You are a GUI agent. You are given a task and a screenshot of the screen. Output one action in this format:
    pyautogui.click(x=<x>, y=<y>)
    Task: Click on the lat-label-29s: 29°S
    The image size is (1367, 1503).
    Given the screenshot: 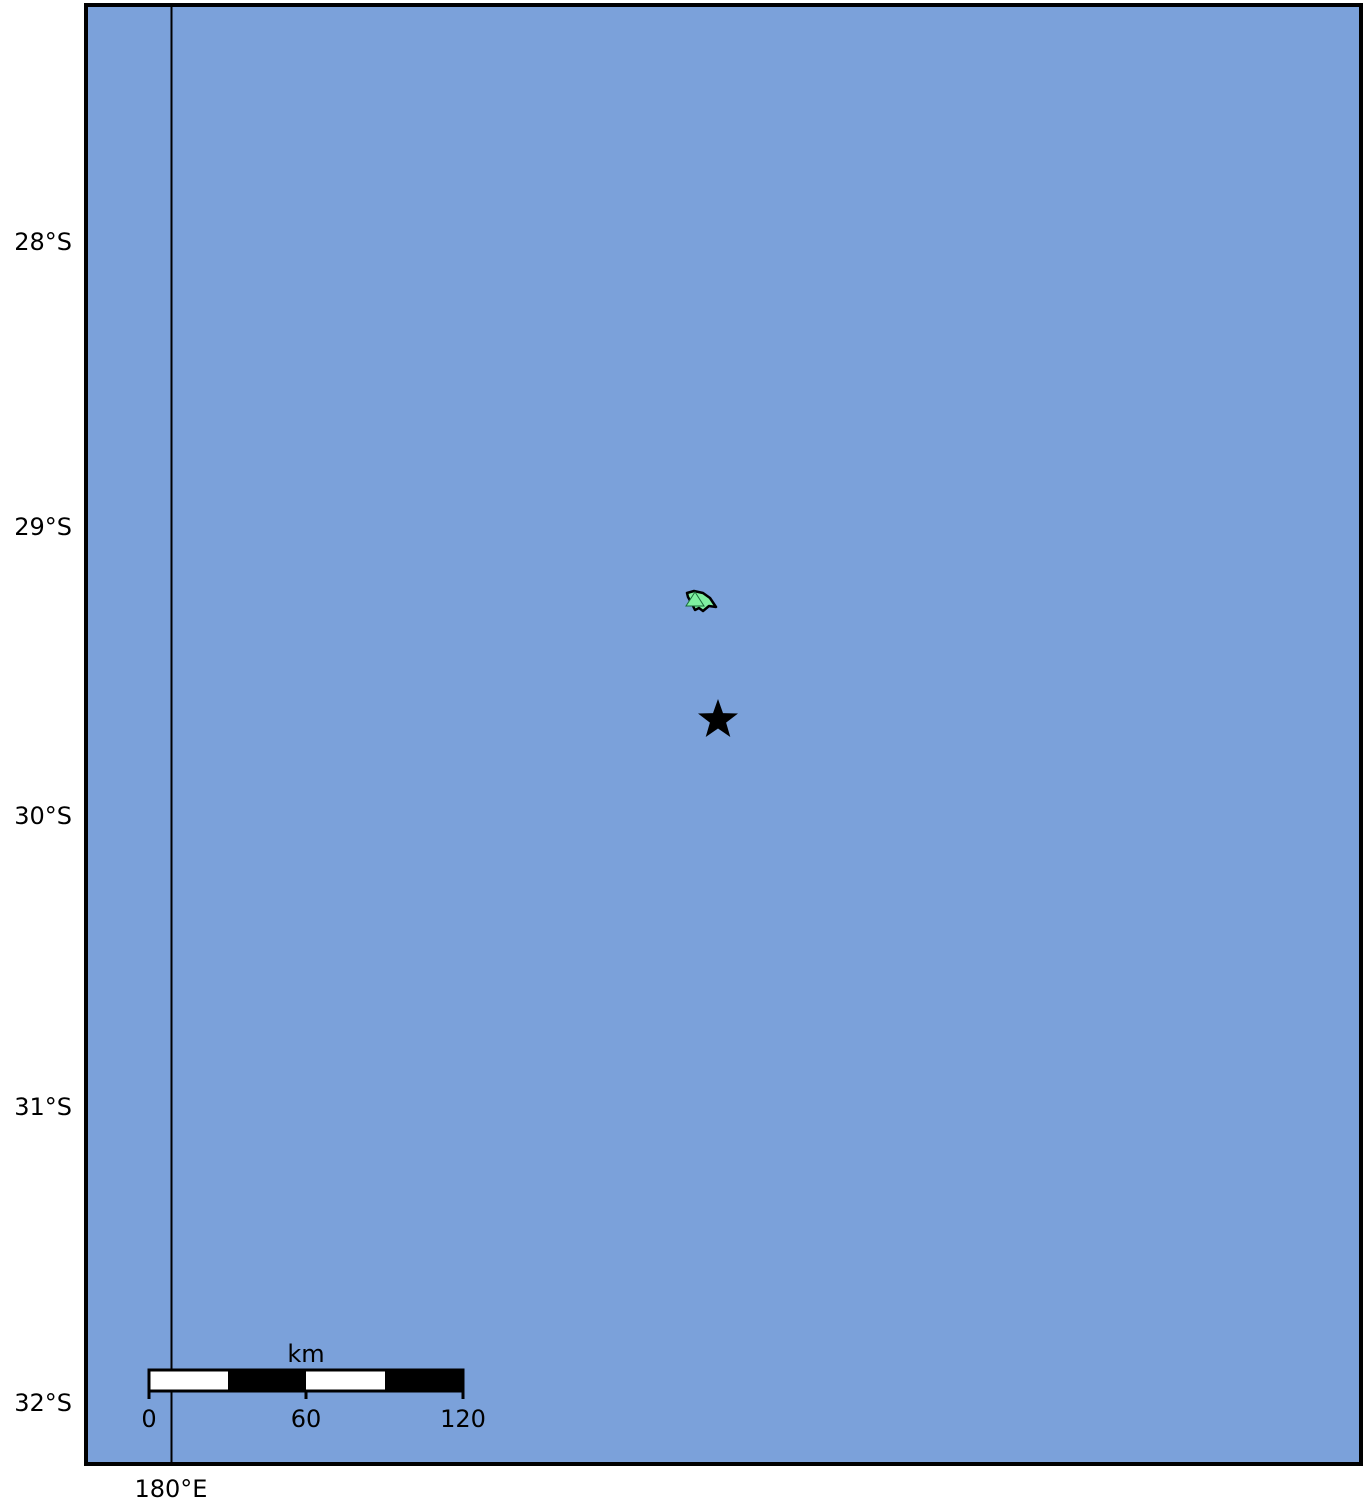 What is the action you would take?
    pyautogui.click(x=43, y=527)
    